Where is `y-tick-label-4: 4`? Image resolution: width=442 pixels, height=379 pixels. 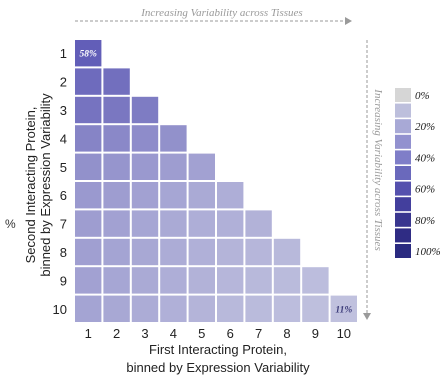
y-tick-label-4: 4 is located at coordinates (63, 138).